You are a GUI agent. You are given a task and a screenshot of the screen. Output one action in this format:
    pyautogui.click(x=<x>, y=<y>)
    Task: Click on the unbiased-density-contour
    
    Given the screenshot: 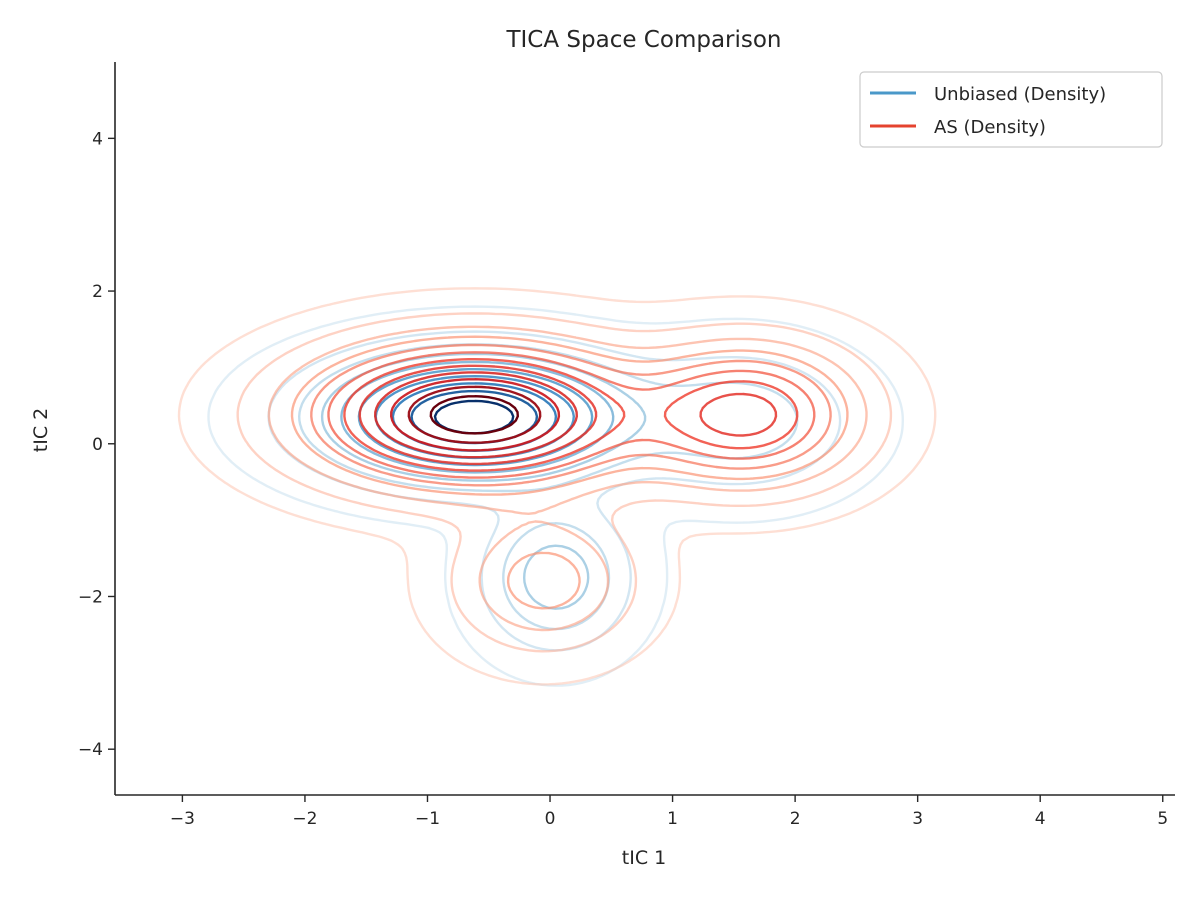 What is the action you would take?
    pyautogui.click(x=548, y=487)
    